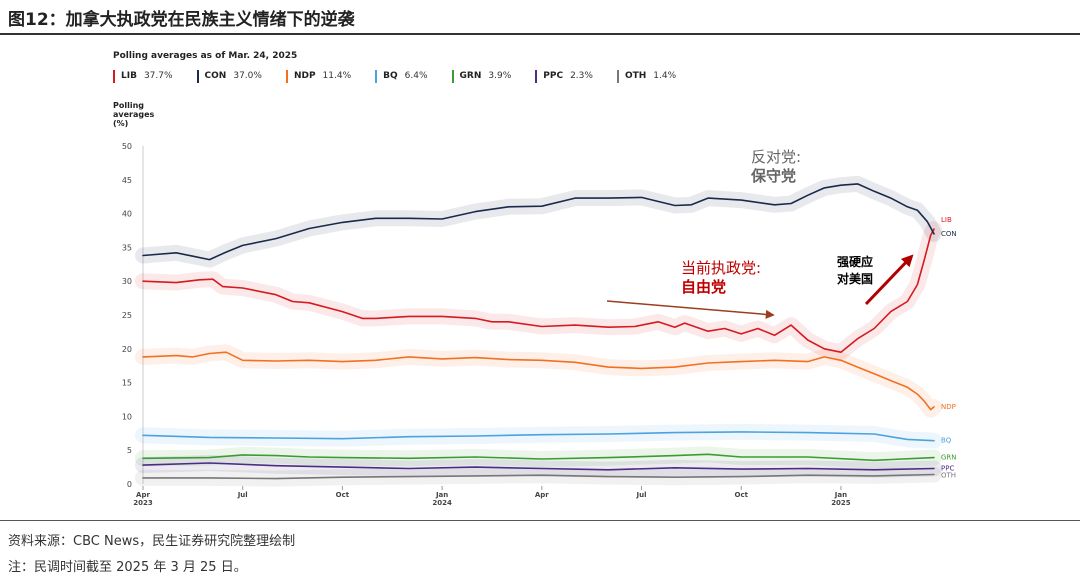 This screenshot has height=582, width=1080. I want to click on tough-annotation-line1: 强硬应, so click(855, 261).